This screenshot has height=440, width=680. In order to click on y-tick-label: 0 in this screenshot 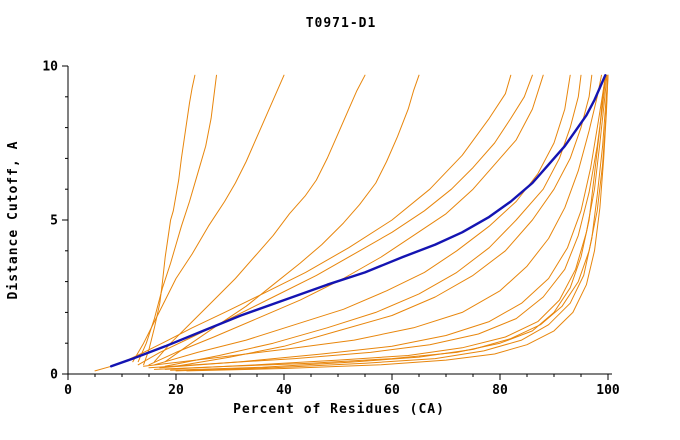, I will do `click(54, 375)`.